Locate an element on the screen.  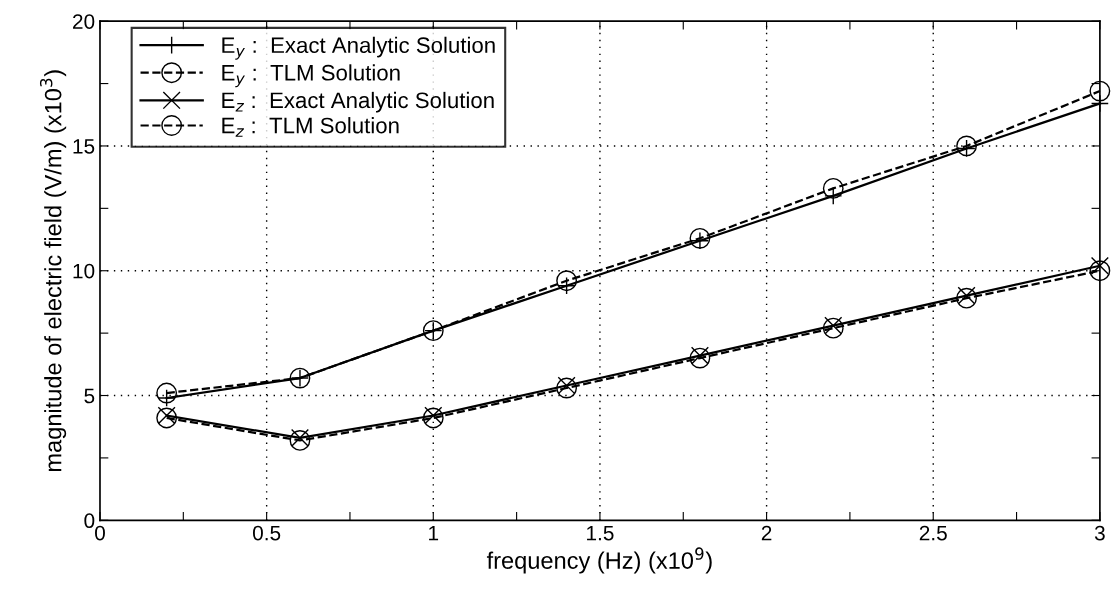
legend-label: E$_{z}$ : TLM Solution is located at coordinates (310, 127).